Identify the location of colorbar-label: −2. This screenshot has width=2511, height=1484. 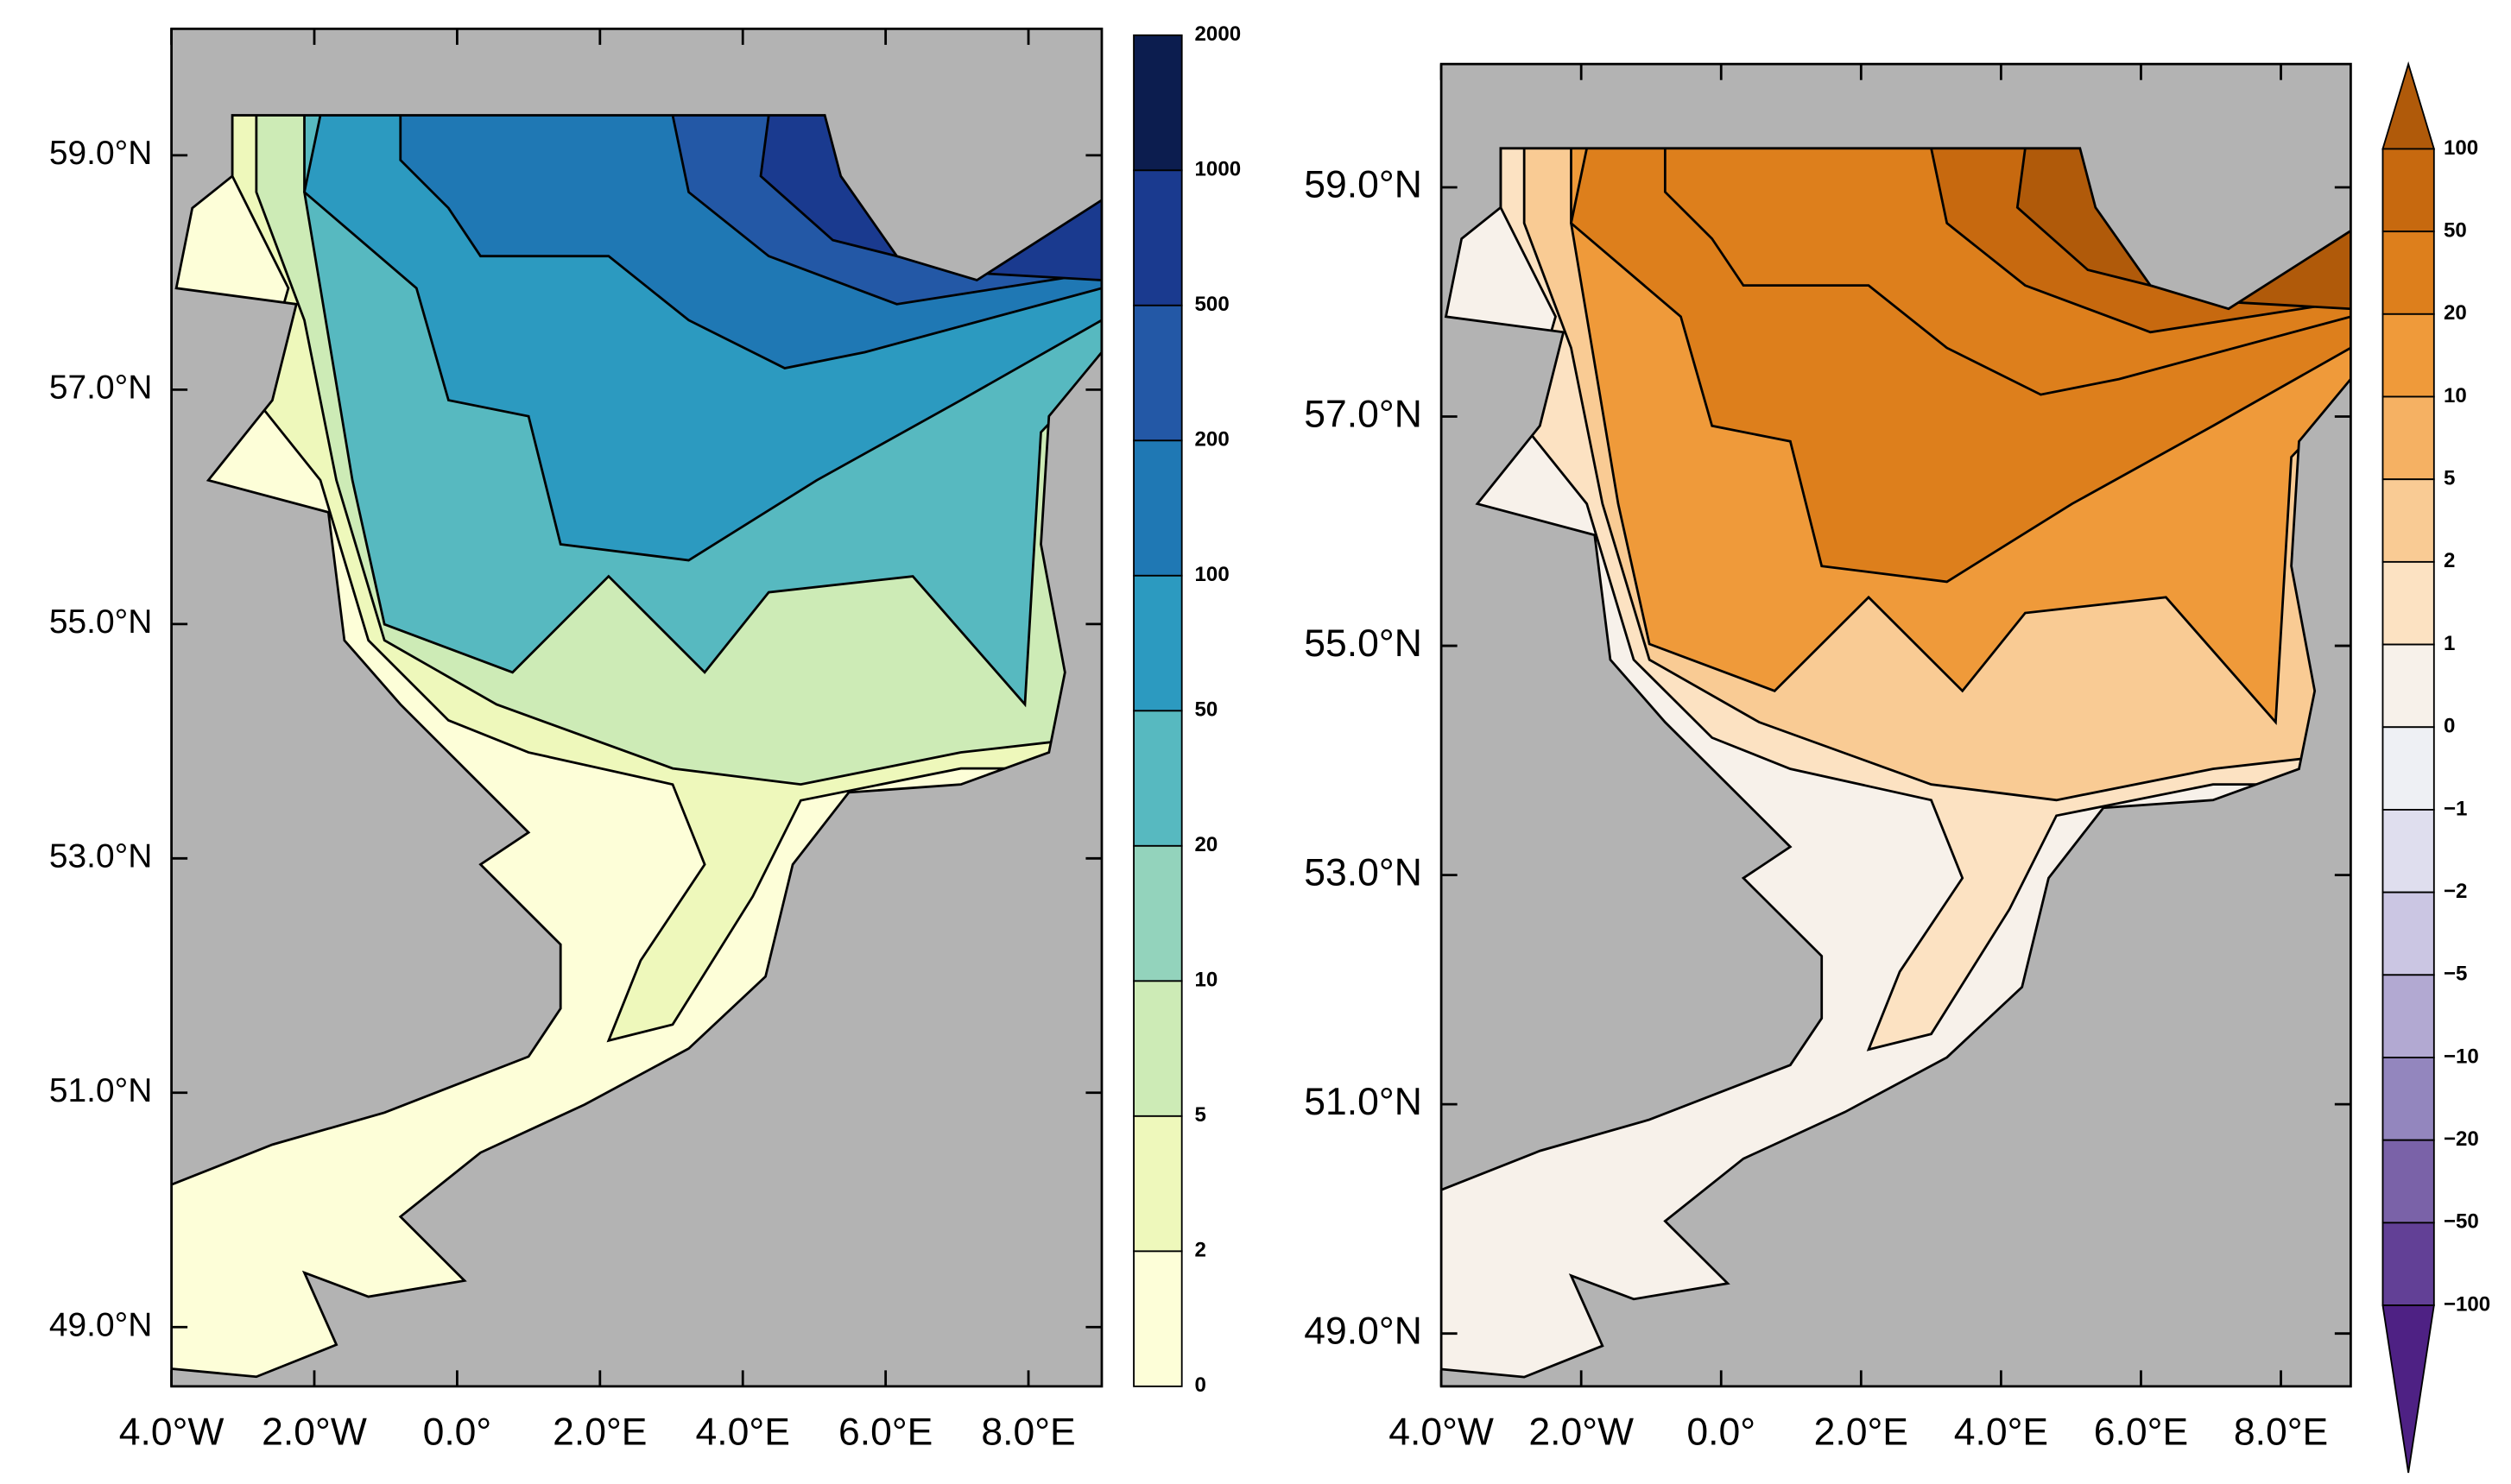
(2455, 891).